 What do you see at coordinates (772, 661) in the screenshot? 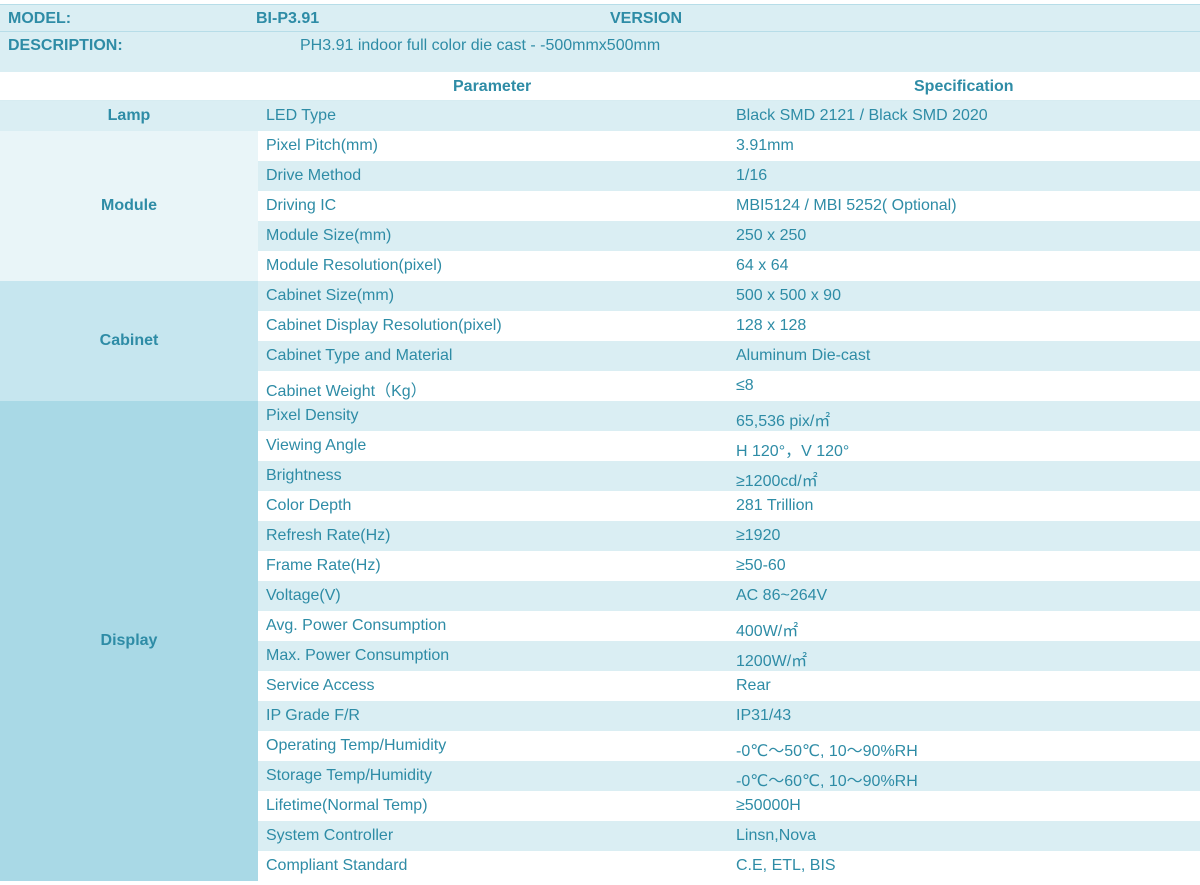
I see `specification-cell: 1200W/㎡` at bounding box center [772, 661].